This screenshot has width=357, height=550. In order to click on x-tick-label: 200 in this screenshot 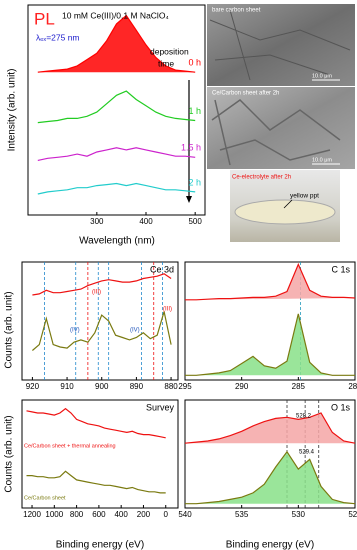, I will do `click(144, 514)`.